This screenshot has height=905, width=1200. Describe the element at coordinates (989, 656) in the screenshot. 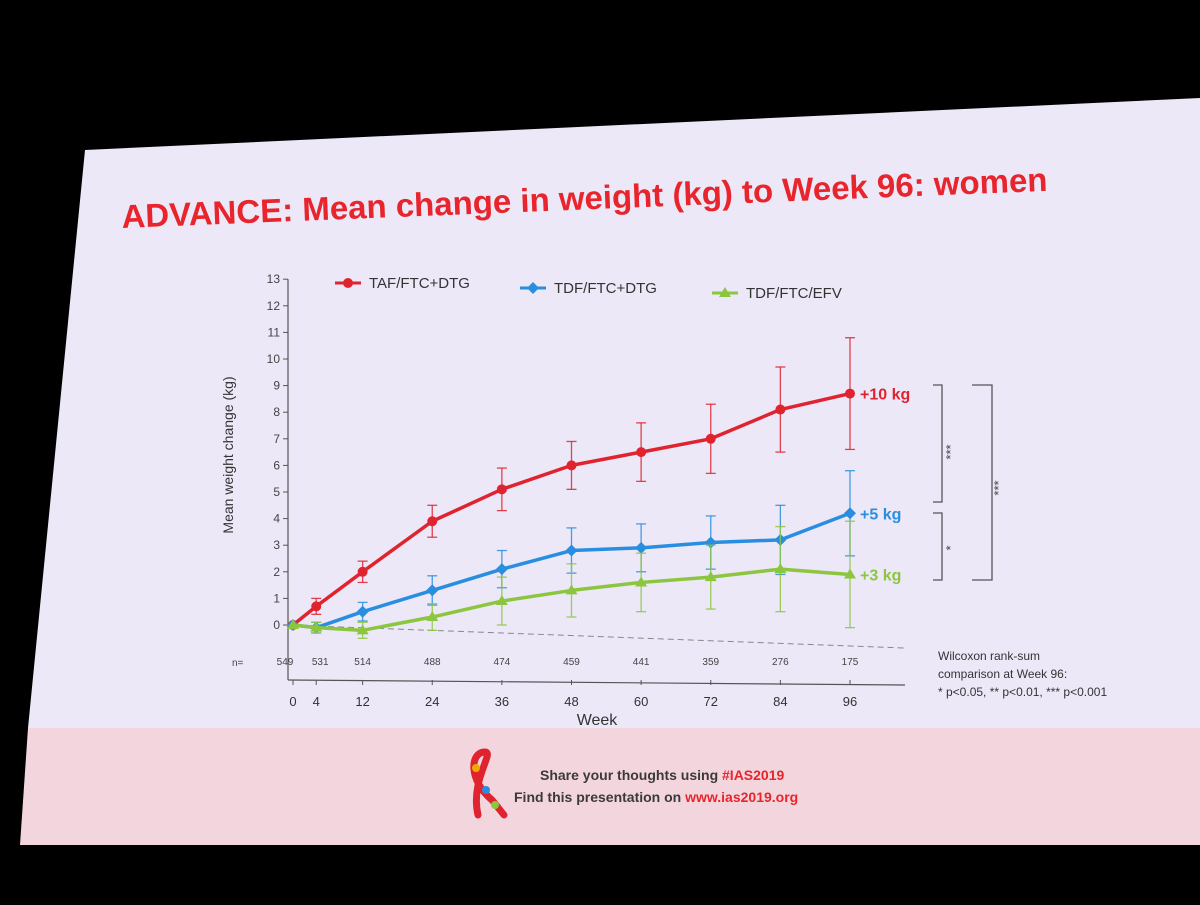

I see `footnote-line: Wilcoxon rank-sum` at that location.